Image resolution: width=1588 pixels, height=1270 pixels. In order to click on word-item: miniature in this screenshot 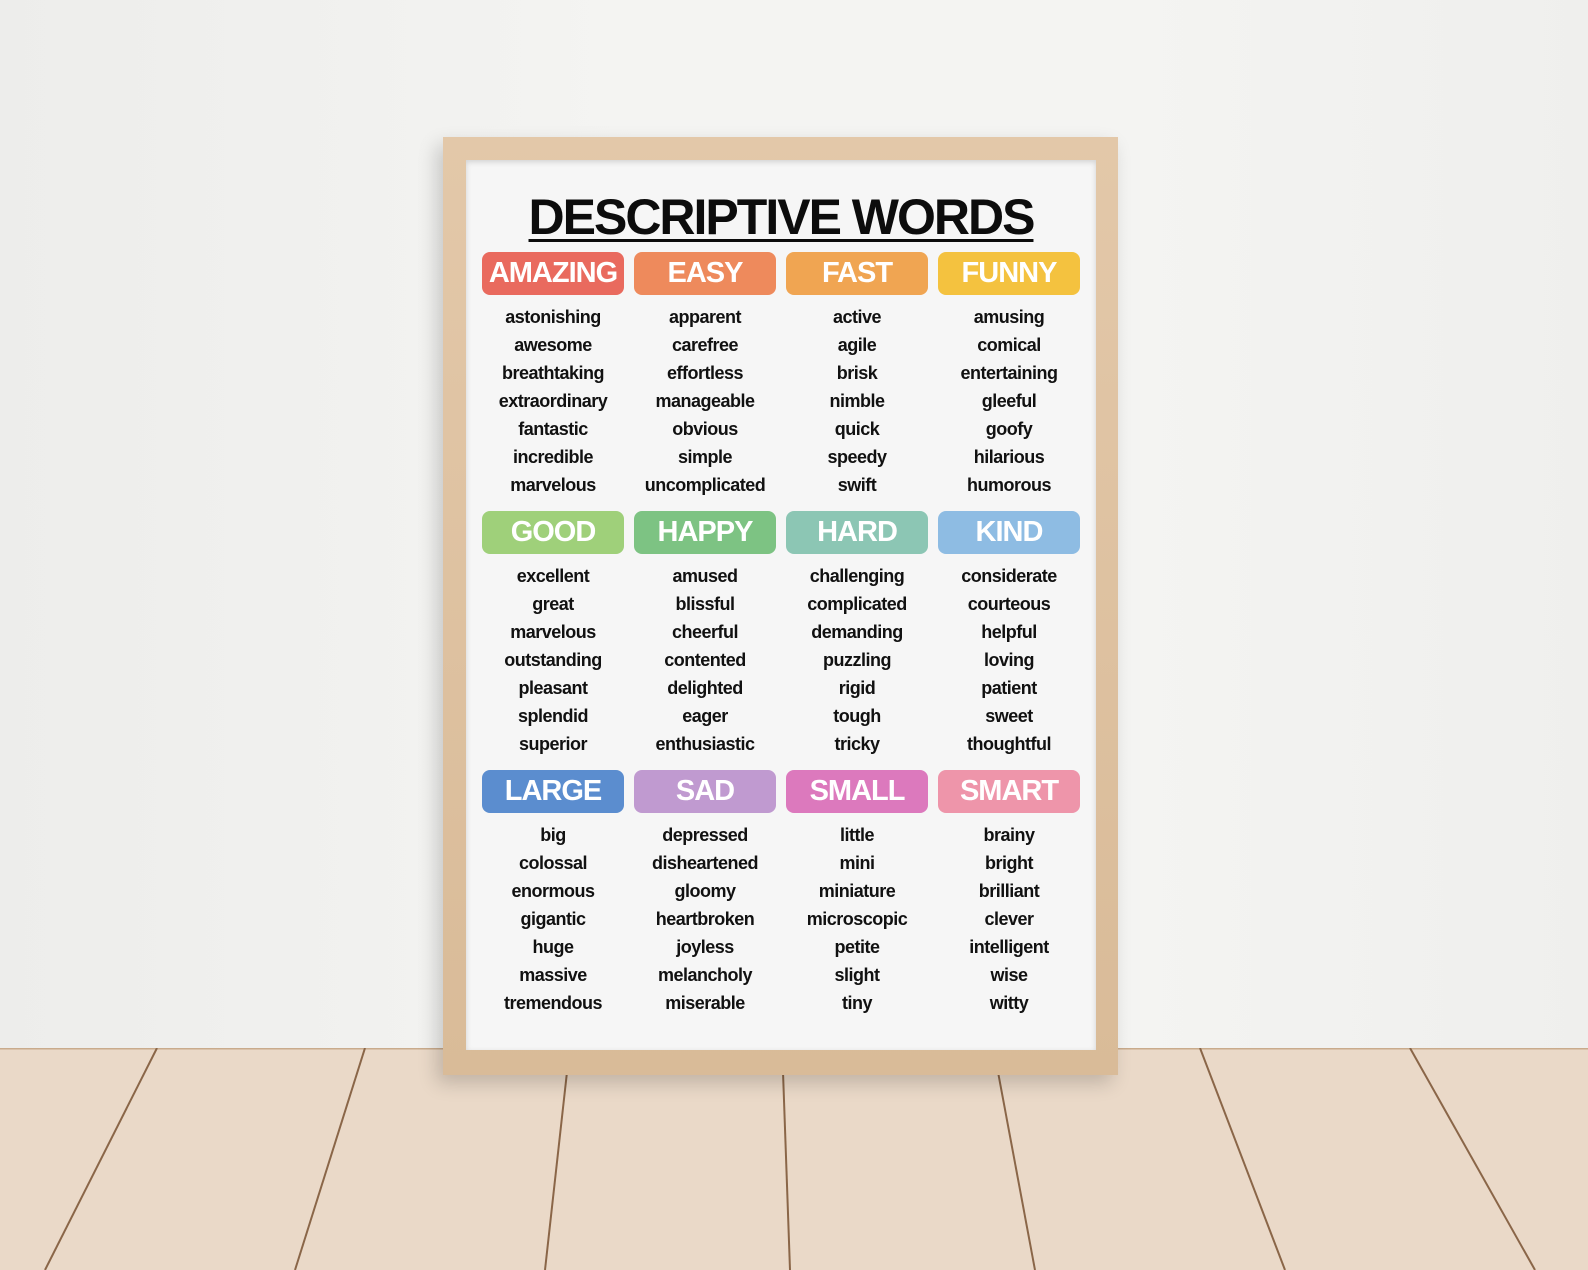, I will do `click(857, 891)`.